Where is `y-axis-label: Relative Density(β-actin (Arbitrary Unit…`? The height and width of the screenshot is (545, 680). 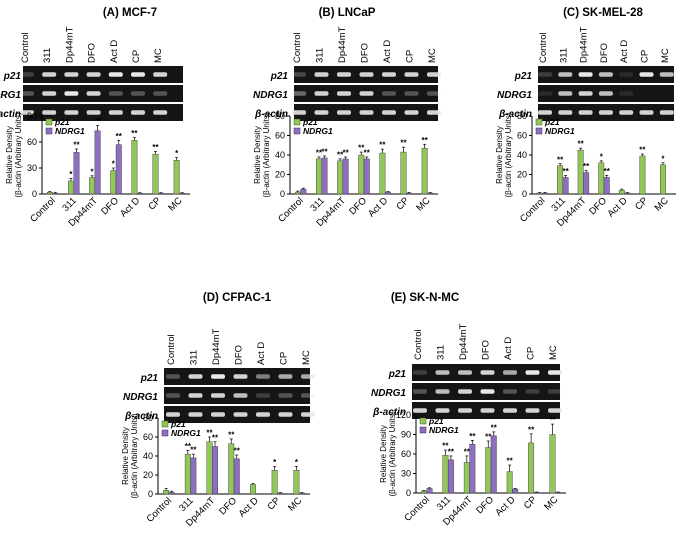
y-axis-label: Relative Density(β-actin (Arbitrary Unit… is located at coordinates (504, 154).